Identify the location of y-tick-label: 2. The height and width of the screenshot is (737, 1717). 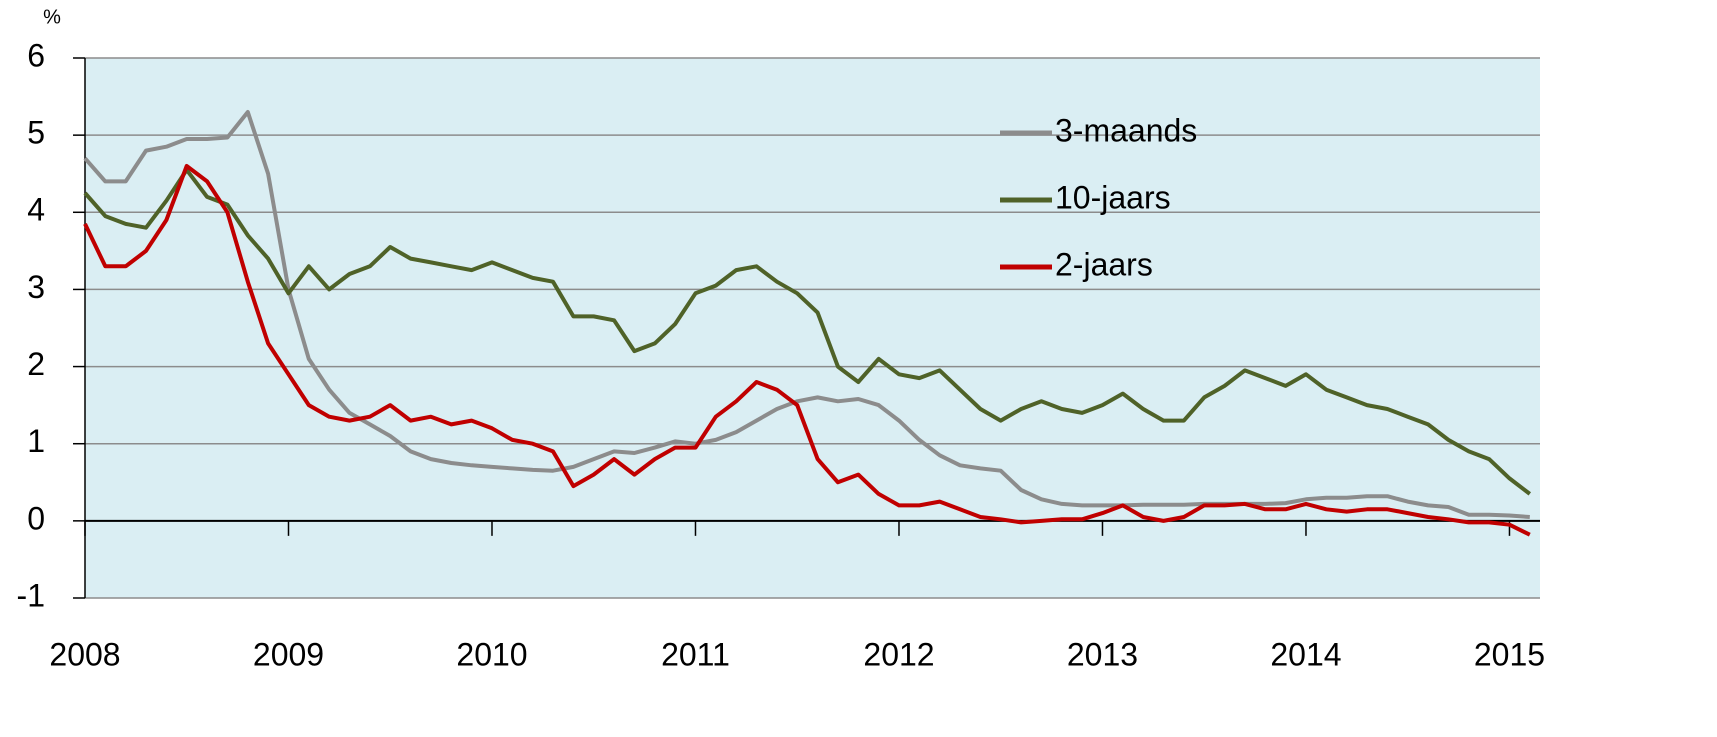
(36, 364).